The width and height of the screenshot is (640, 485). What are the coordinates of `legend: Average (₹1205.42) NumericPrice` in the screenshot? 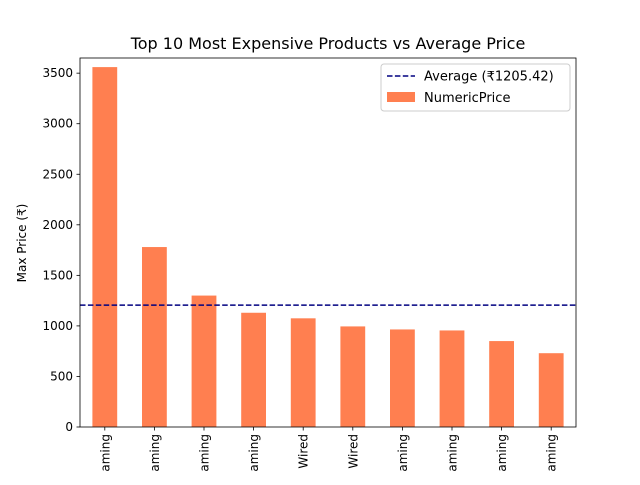 It's located at (475, 87).